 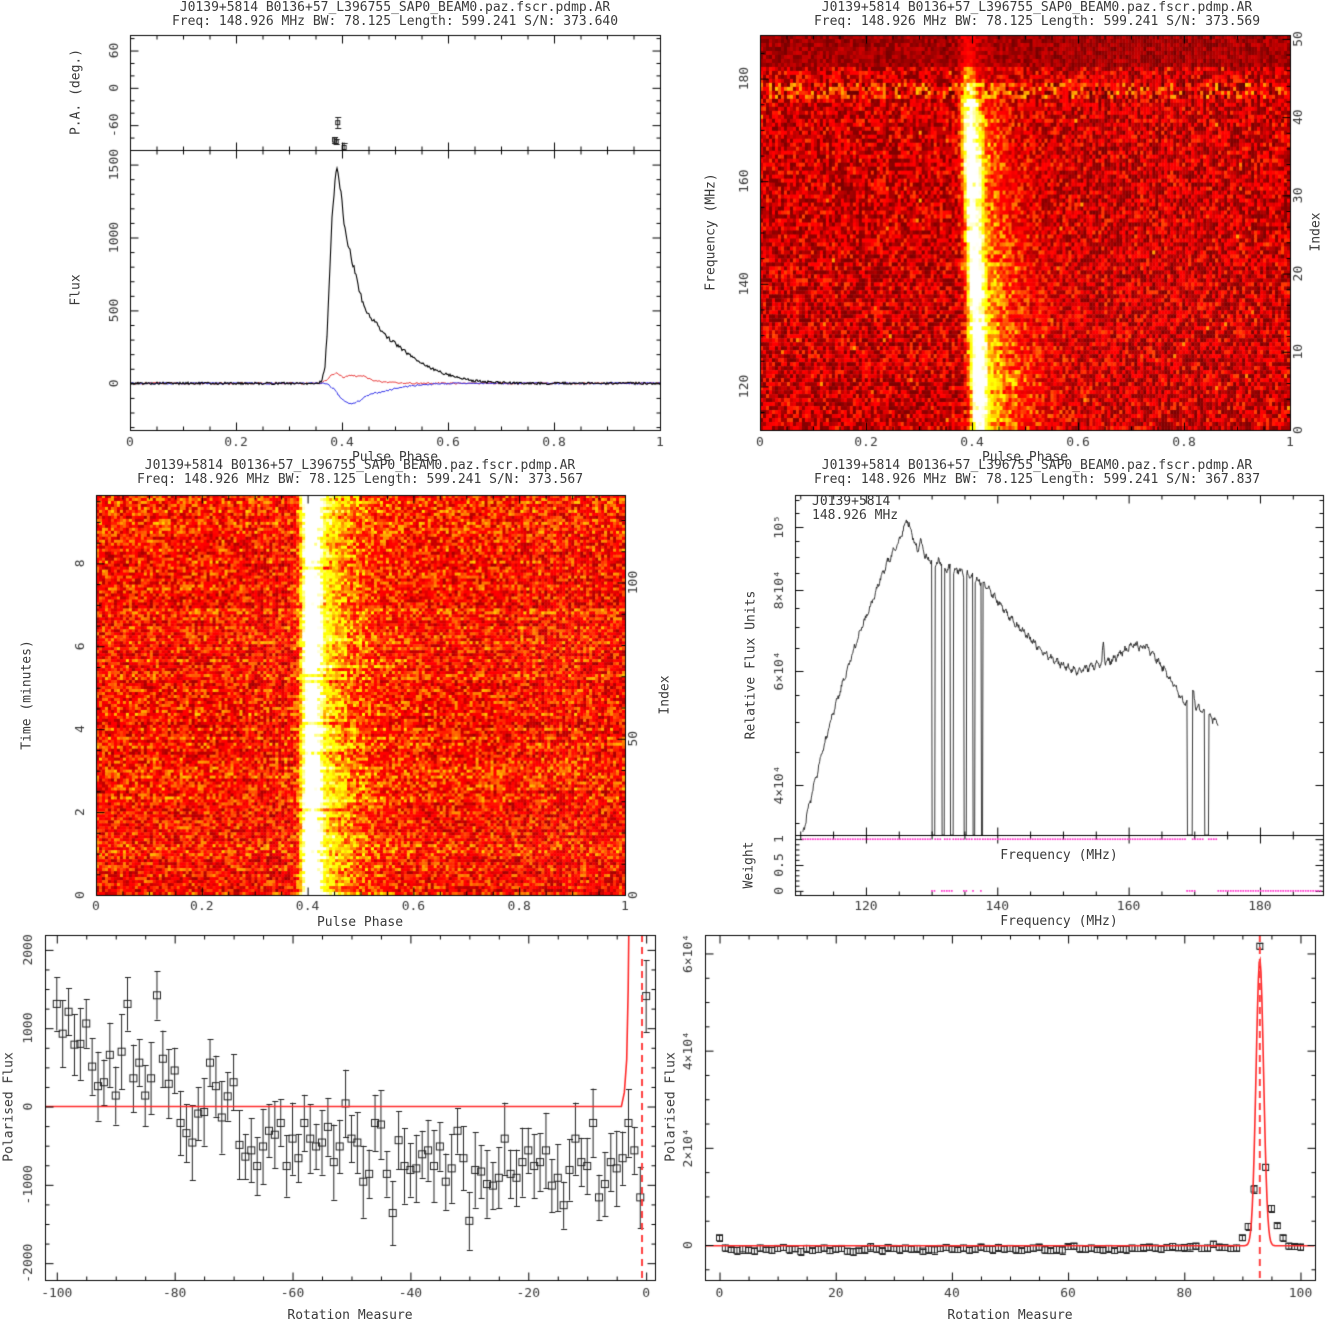 I want to click on frequency-axis-label: Frequency (MHz), so click(x=711, y=232).